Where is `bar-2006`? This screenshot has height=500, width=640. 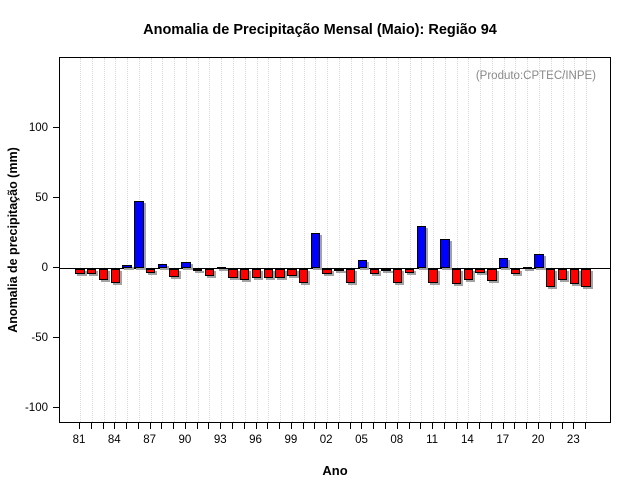
bar-2006 is located at coordinates (374, 271).